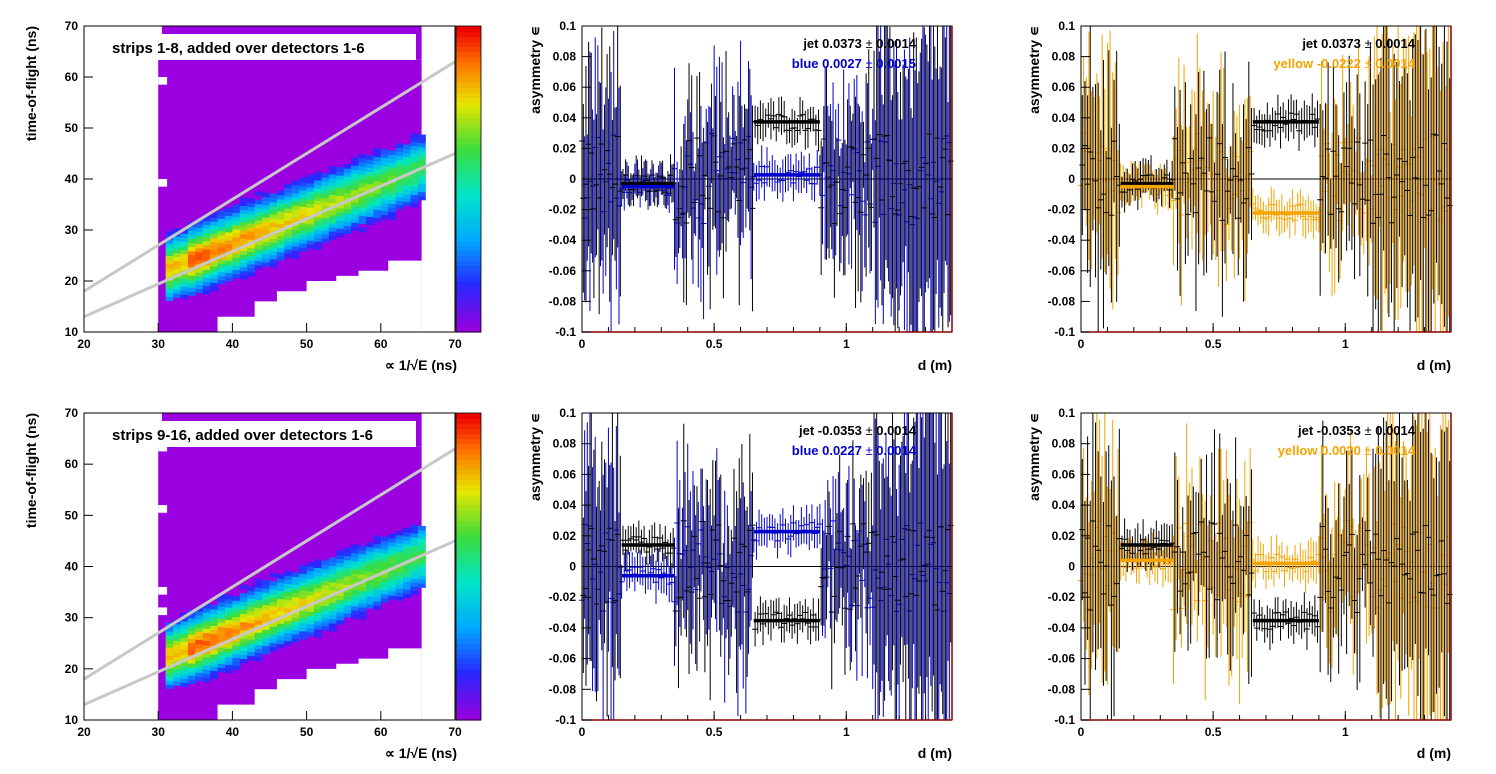 The height and width of the screenshot is (774, 1496). What do you see at coordinates (468, 179) in the screenshot?
I see `colorbar` at bounding box center [468, 179].